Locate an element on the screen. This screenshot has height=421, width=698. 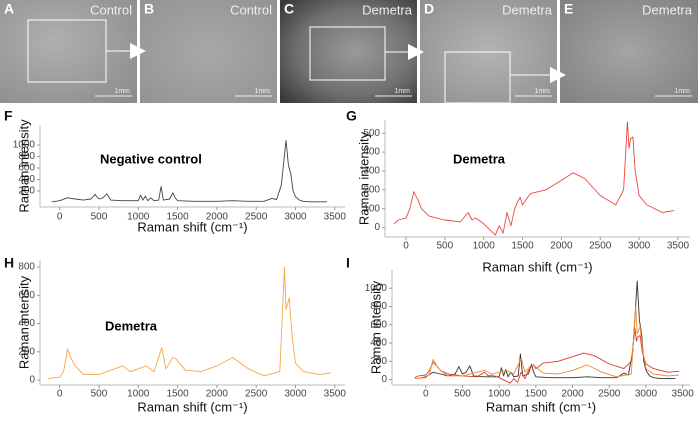
y-tick-label: 500 is located at coordinates (371, 133).